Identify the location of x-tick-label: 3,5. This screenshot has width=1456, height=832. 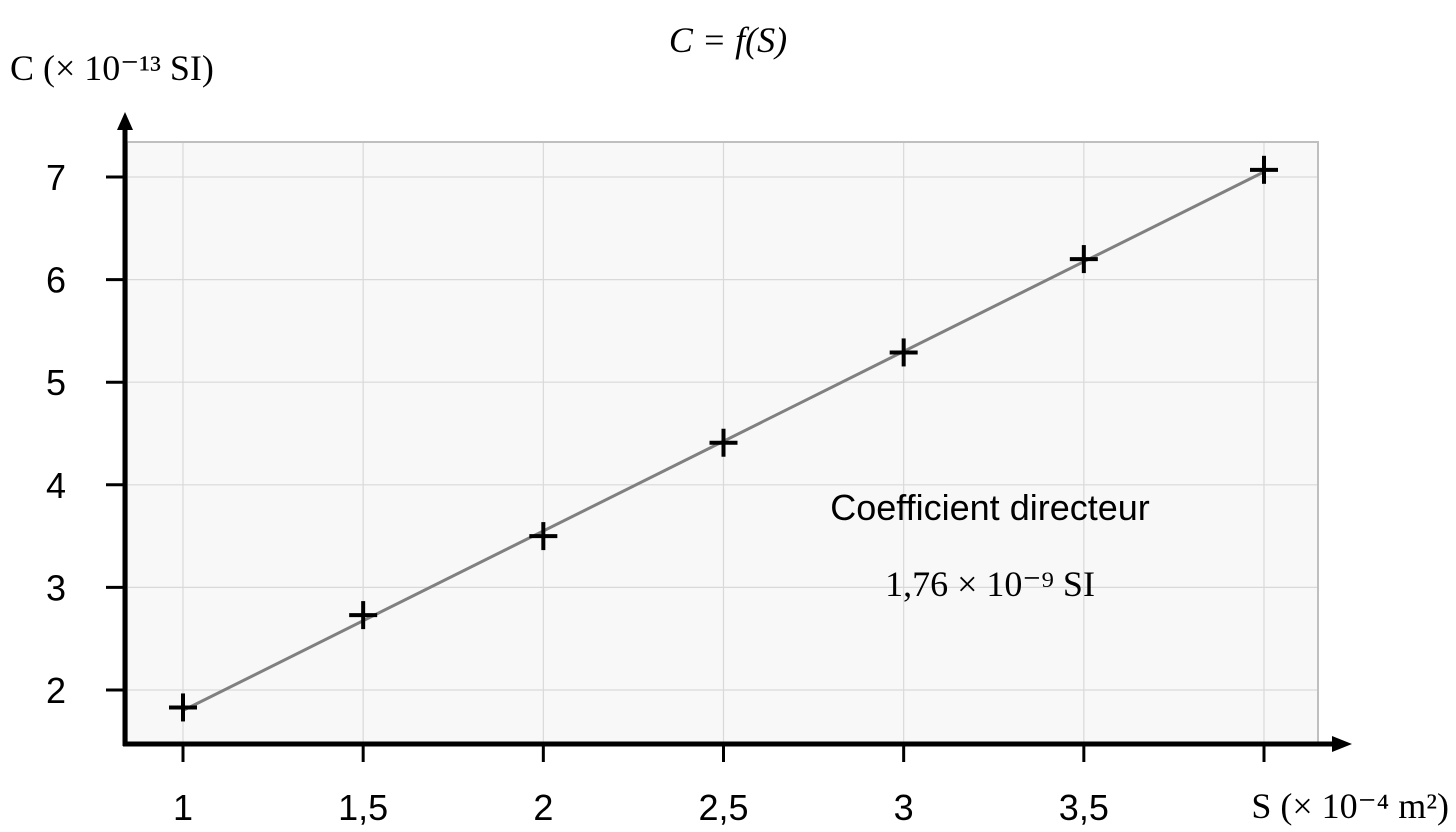
(1084, 807).